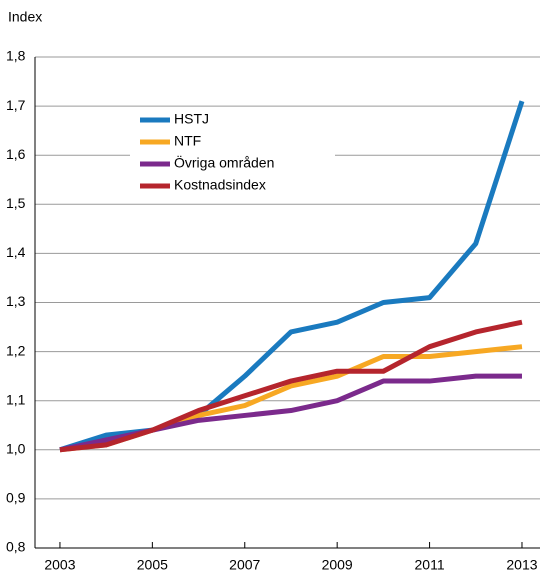 This screenshot has height=575, width=544. Describe the element at coordinates (16, 350) in the screenshot. I see `y-tick-label: 1,2` at that location.